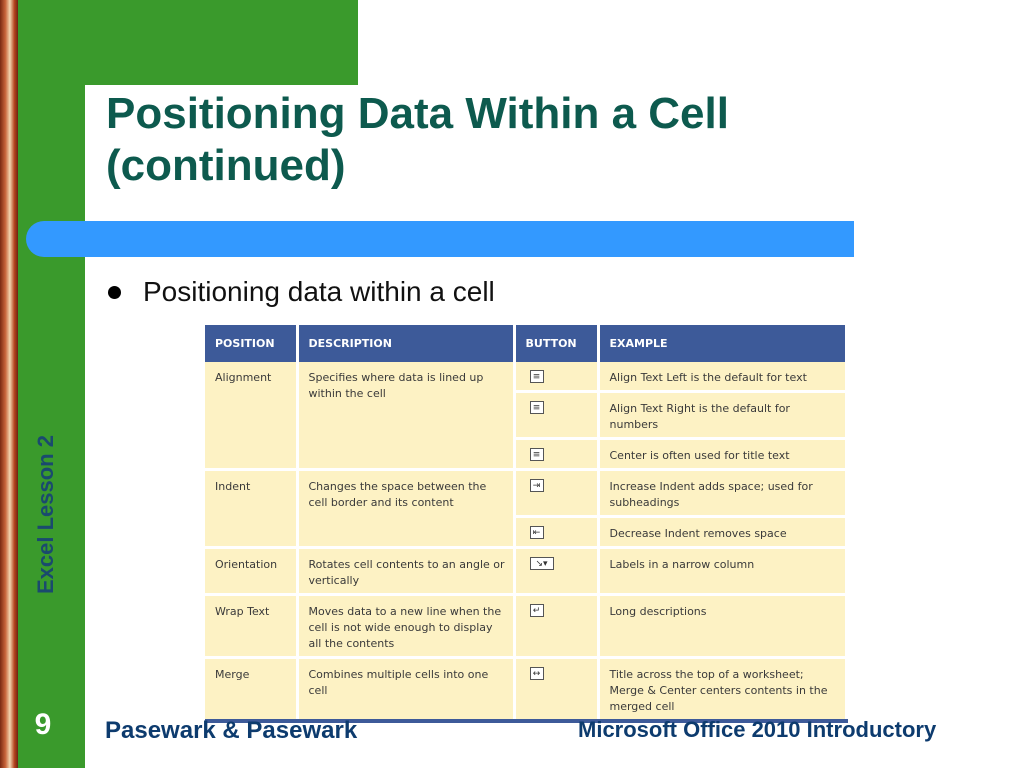  Describe the element at coordinates (440, 239) in the screenshot. I see `title-underline-bar` at that location.